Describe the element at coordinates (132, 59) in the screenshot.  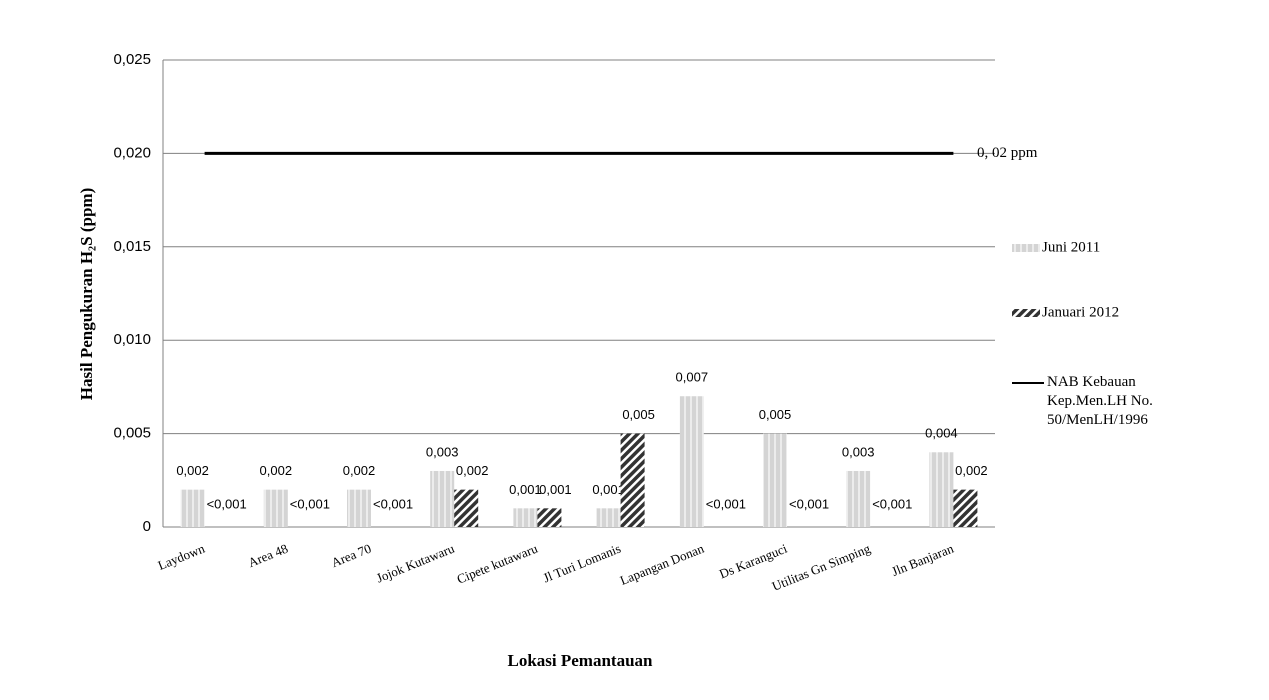
I see `y-tick-label: 0,025` at that location.